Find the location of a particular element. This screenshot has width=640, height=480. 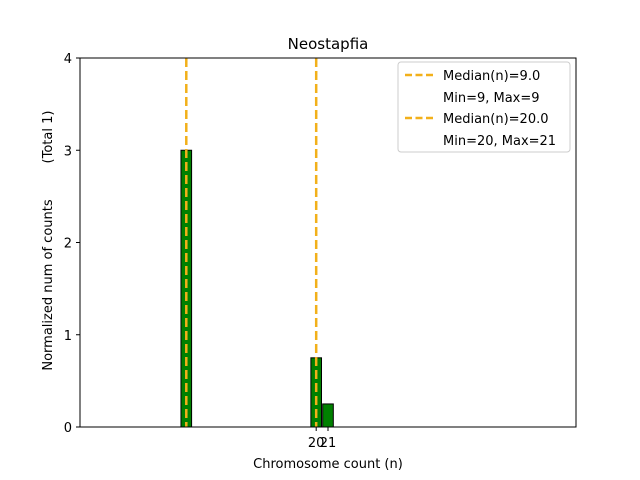

legend-frame is located at coordinates (484, 107).